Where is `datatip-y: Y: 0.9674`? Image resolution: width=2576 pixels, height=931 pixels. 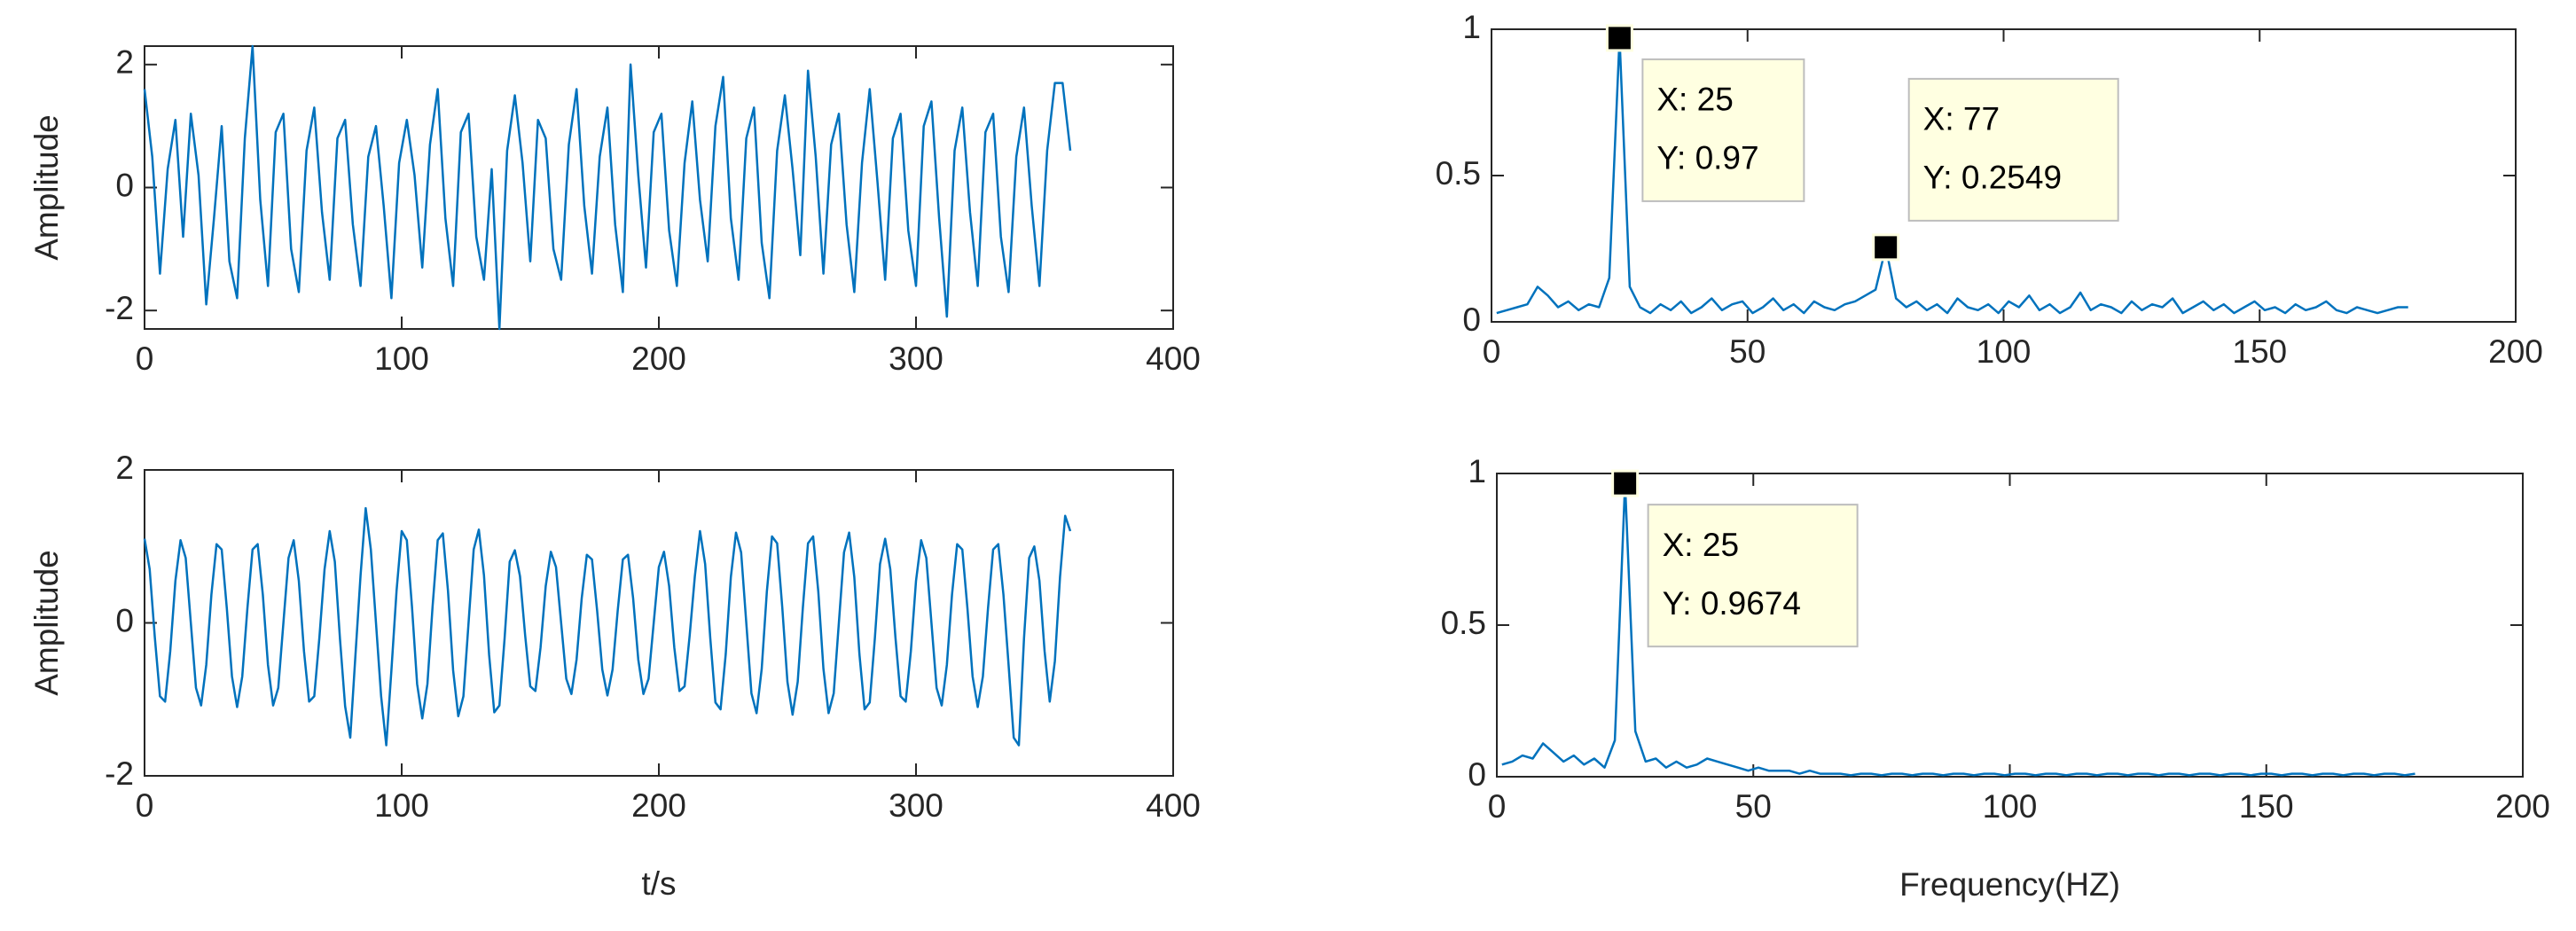 datatip-y: Y: 0.9674 is located at coordinates (1732, 603).